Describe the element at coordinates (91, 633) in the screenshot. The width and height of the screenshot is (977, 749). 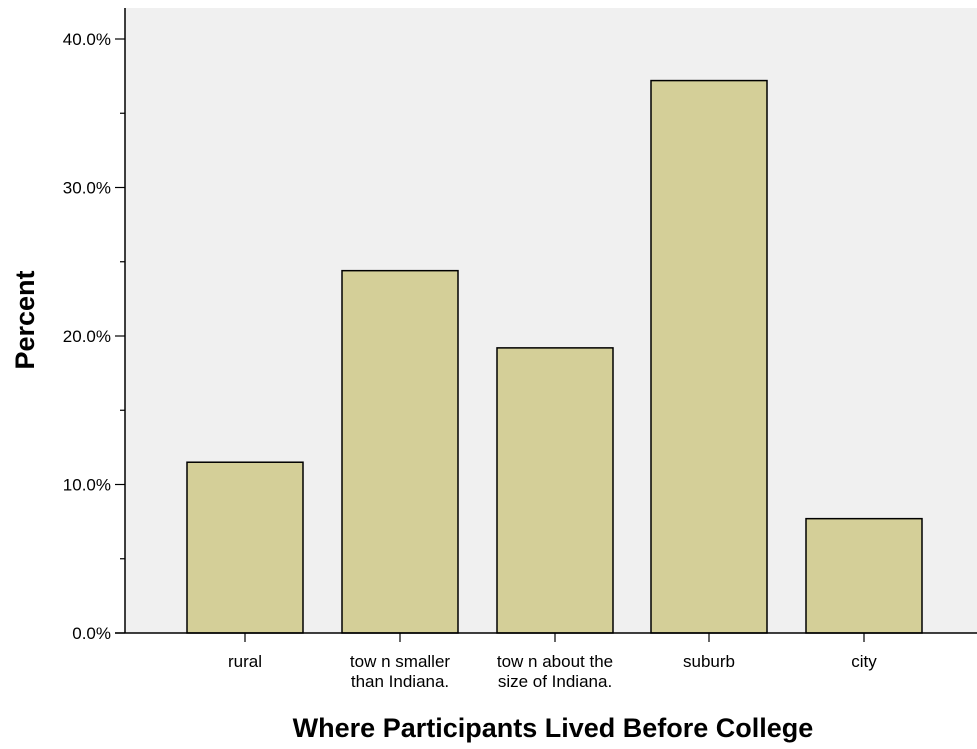
I see `y-tick-label: 0.0%` at that location.